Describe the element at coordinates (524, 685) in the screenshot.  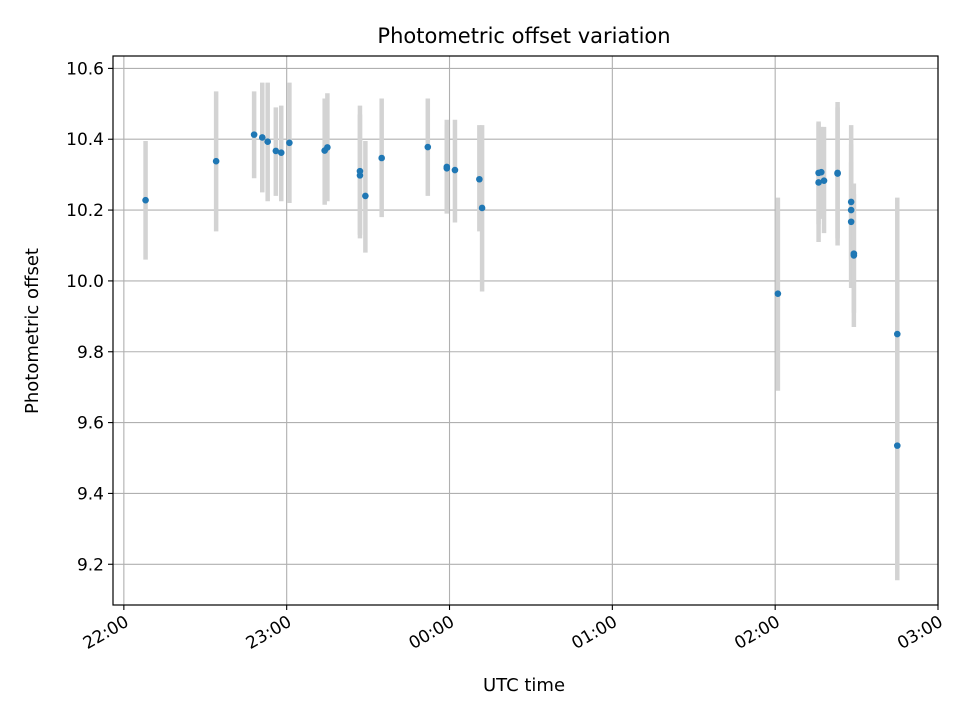
I see `x-axis-label: UTC time` at that location.